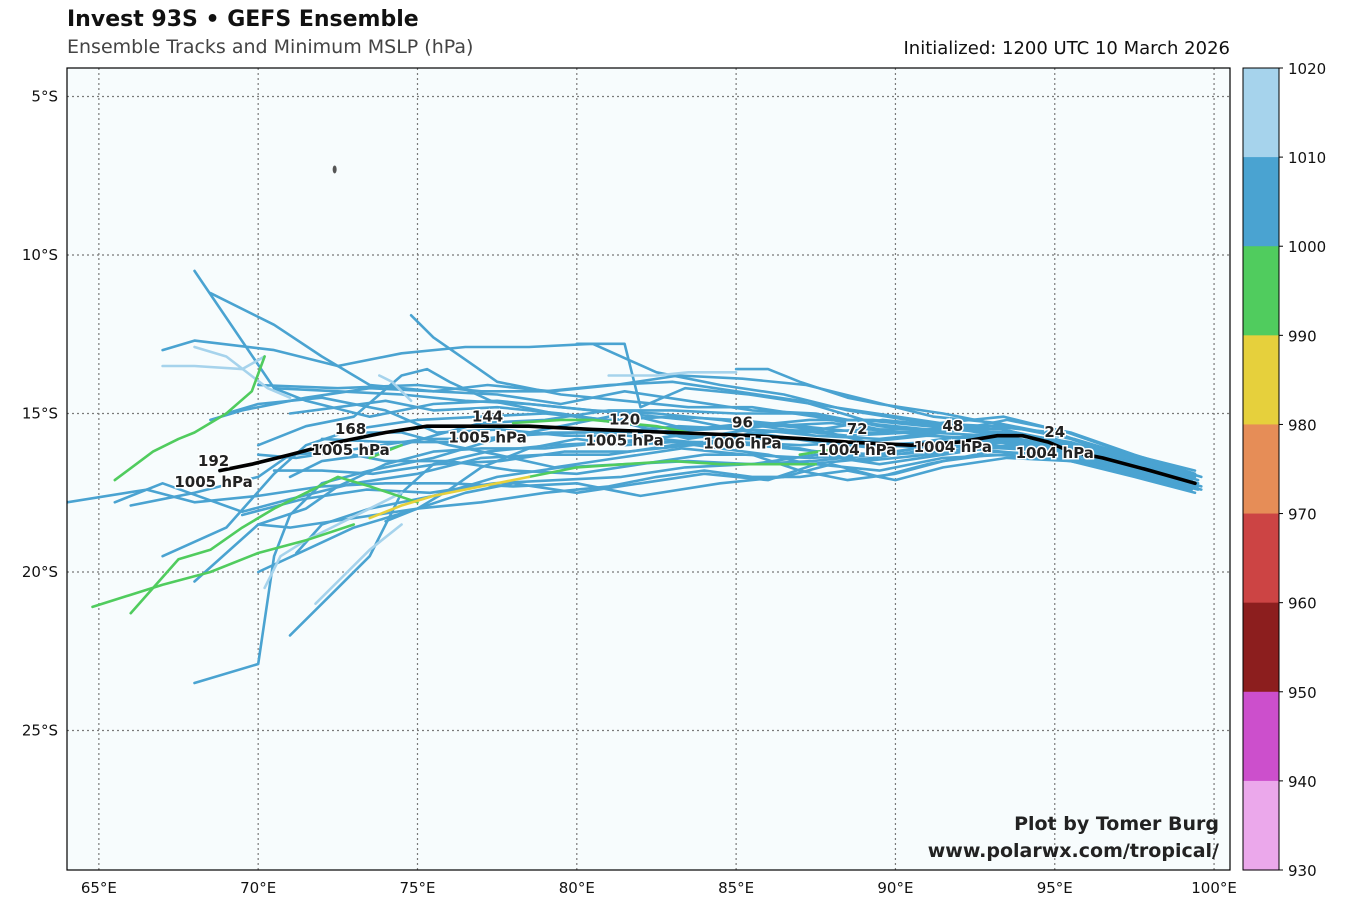 This screenshot has height=911, width=1351. Describe the element at coordinates (742, 444) in the screenshot. I see `forecast-pressure-label: 1006 hPa` at that location.